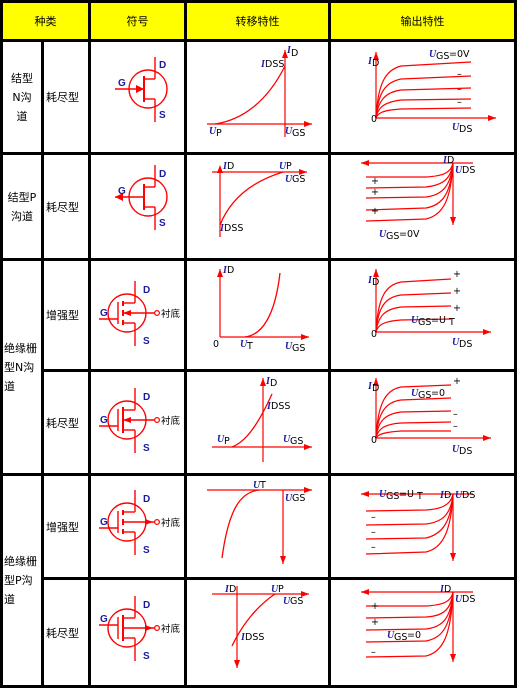 This screenshot has height=688, width=517. I want to click on header-output: 输出特性, so click(422, 21).